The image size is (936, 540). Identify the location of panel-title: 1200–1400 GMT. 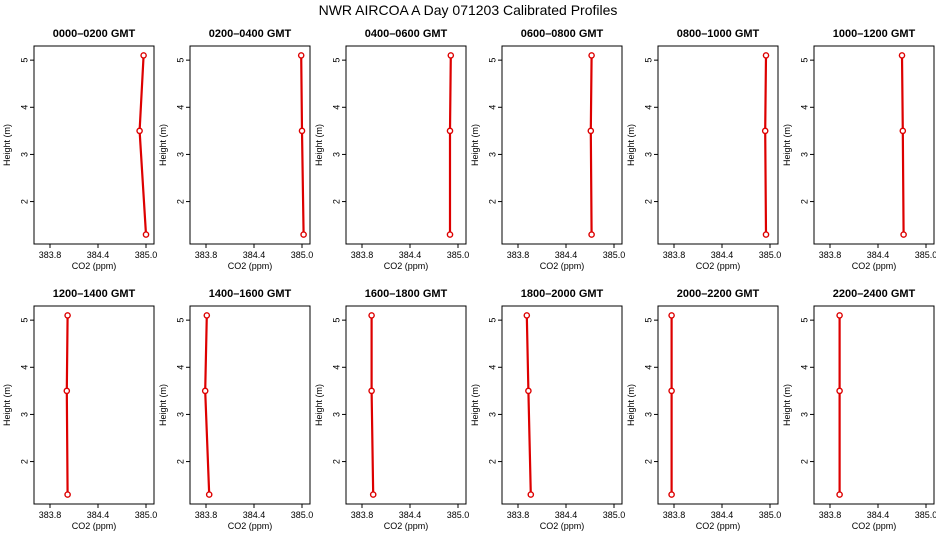
(94, 294).